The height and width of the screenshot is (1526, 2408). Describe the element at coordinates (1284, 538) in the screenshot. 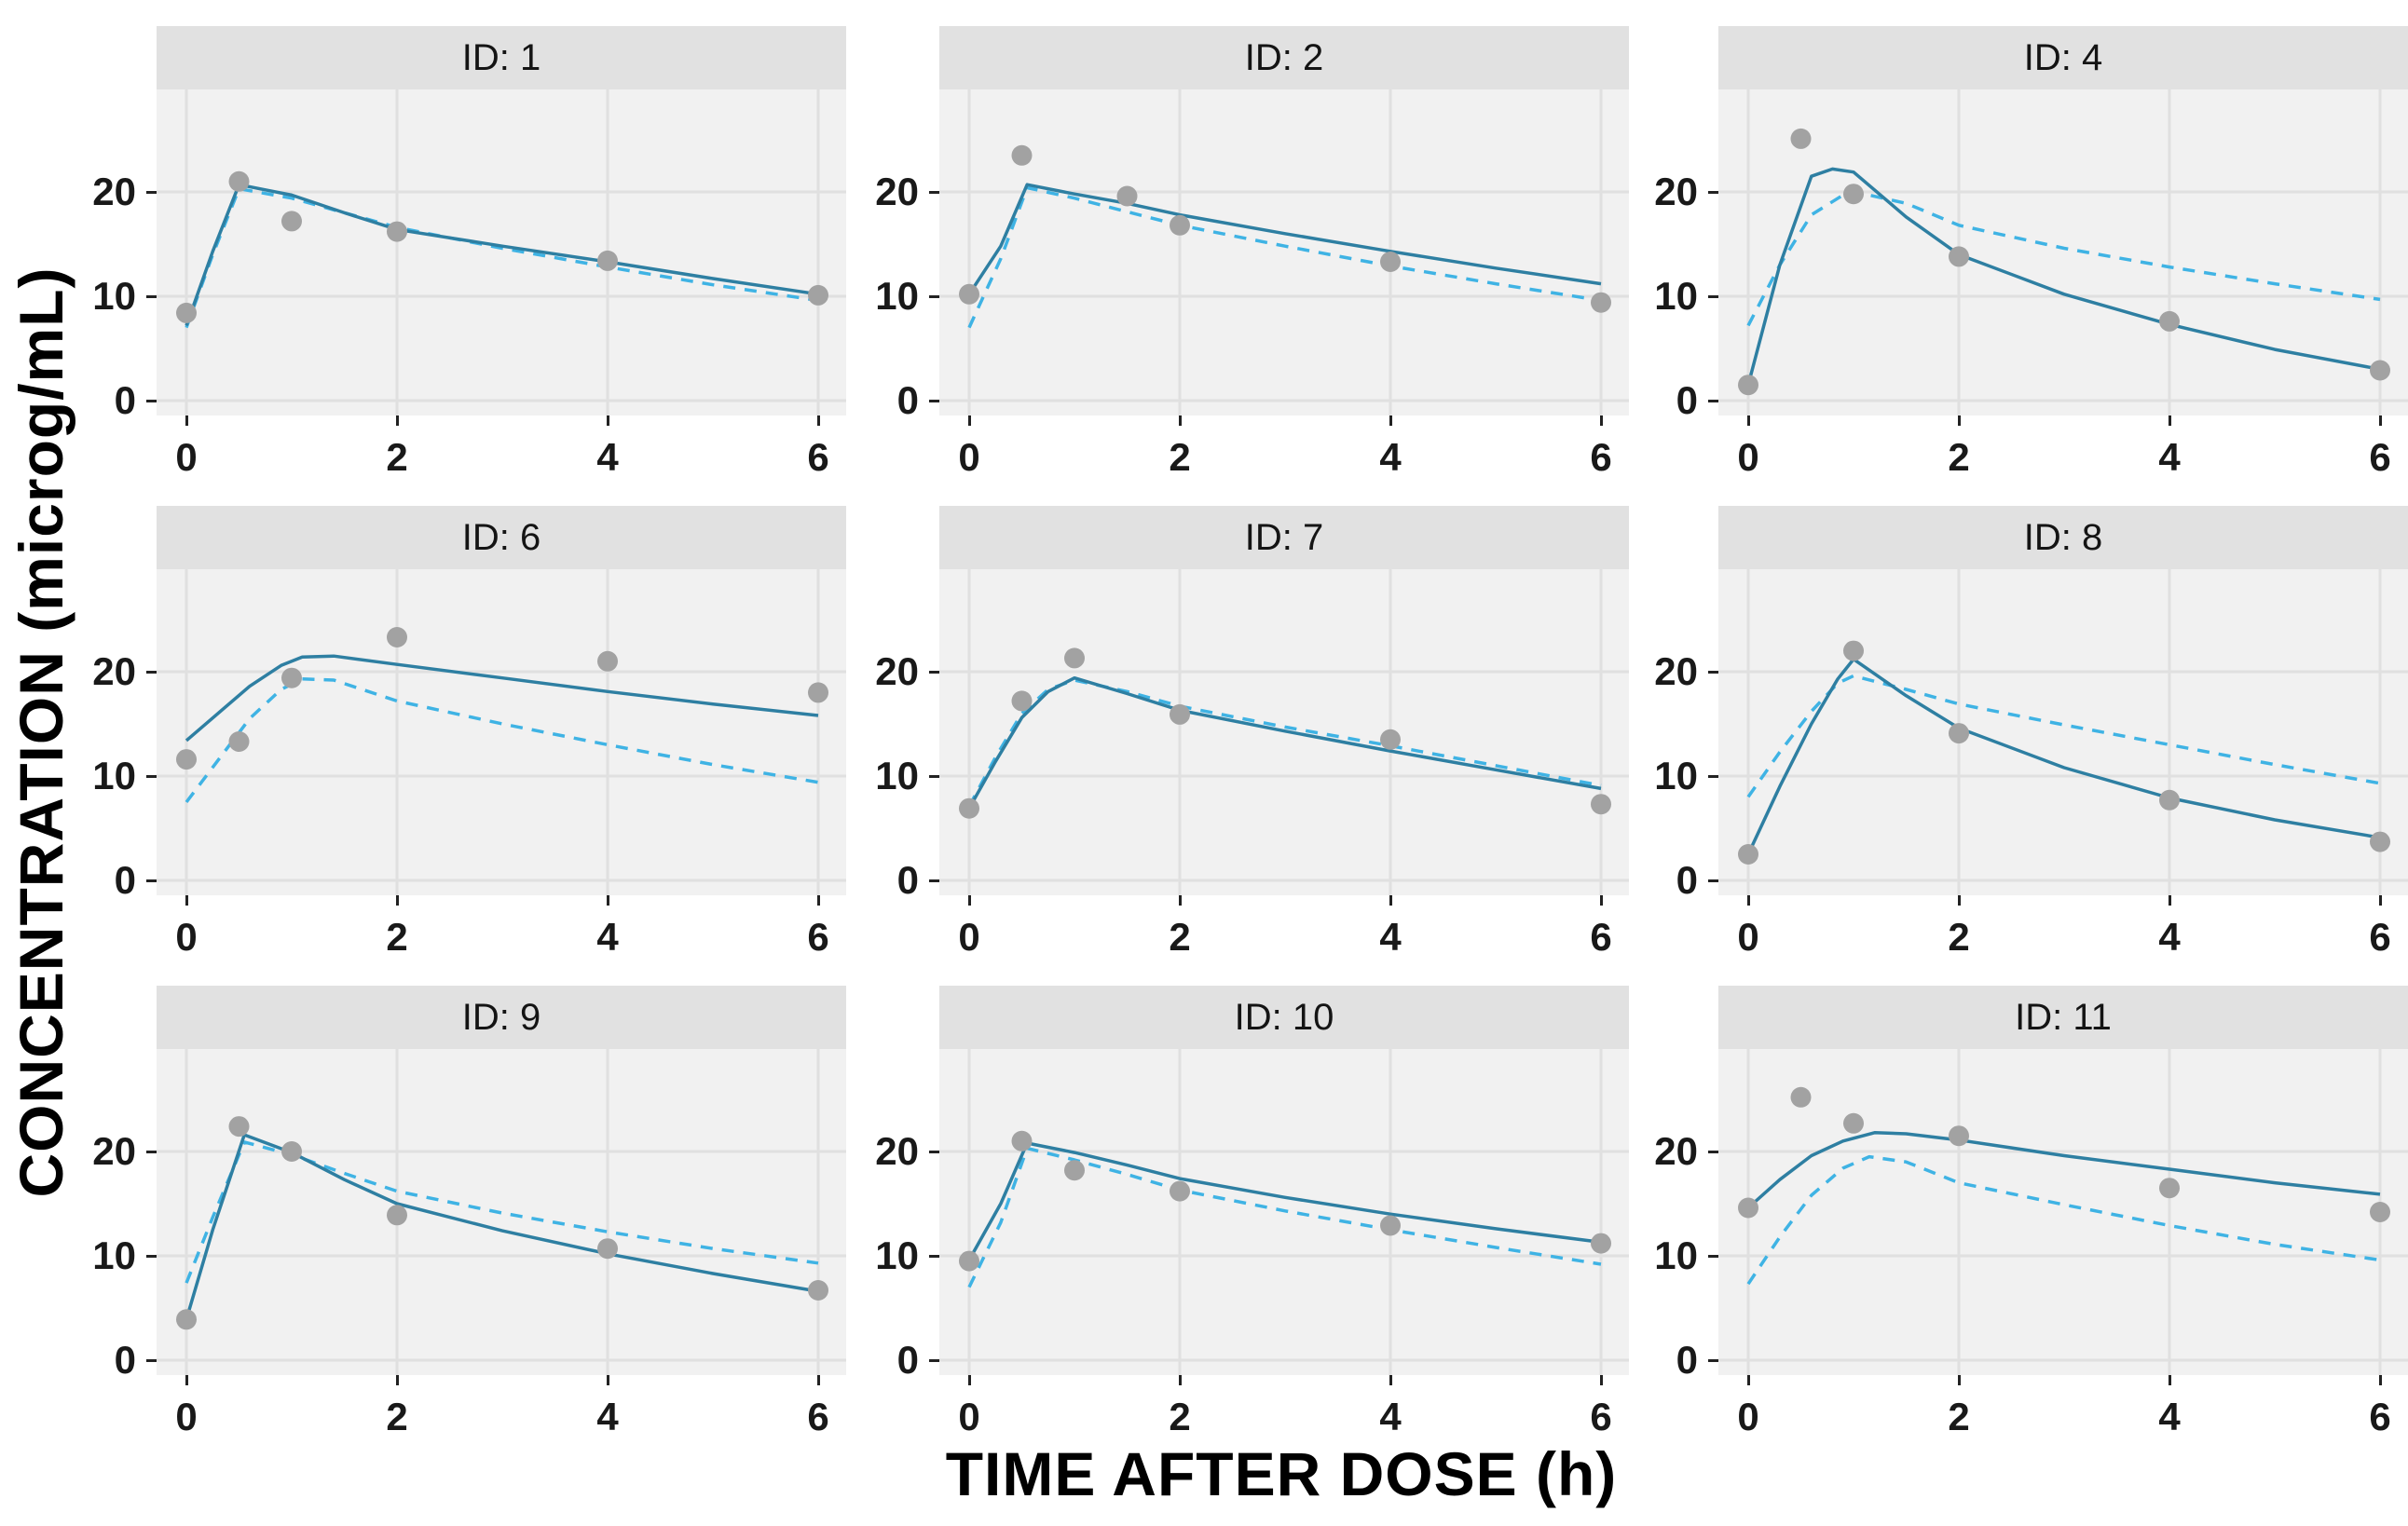

I see `facet-strip: ID: 7` at that location.